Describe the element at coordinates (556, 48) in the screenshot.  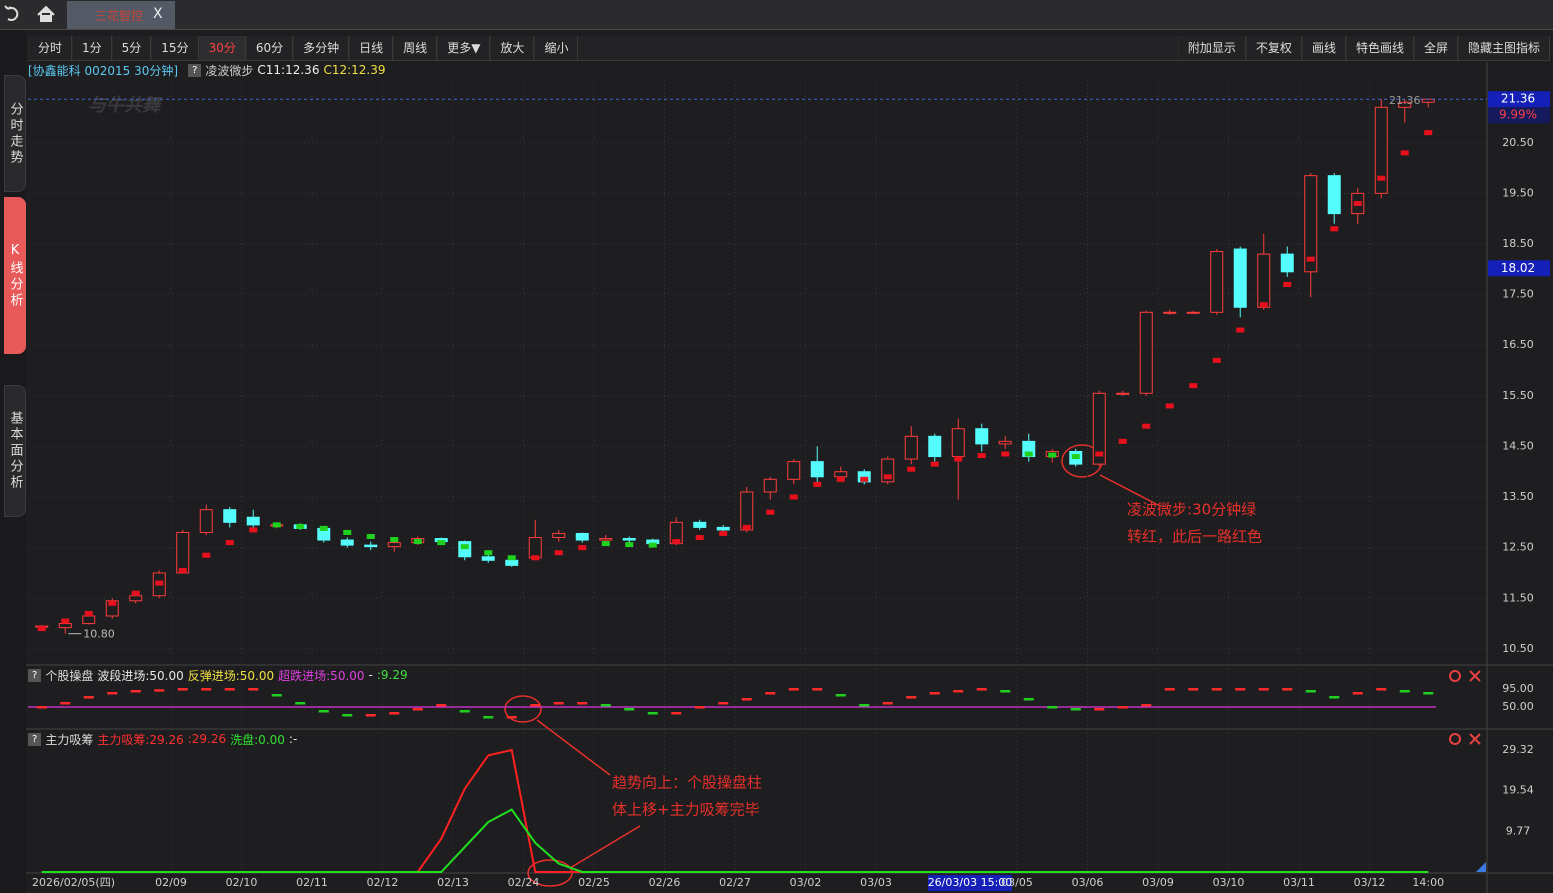
I see `toolbar-button: 缩小` at that location.